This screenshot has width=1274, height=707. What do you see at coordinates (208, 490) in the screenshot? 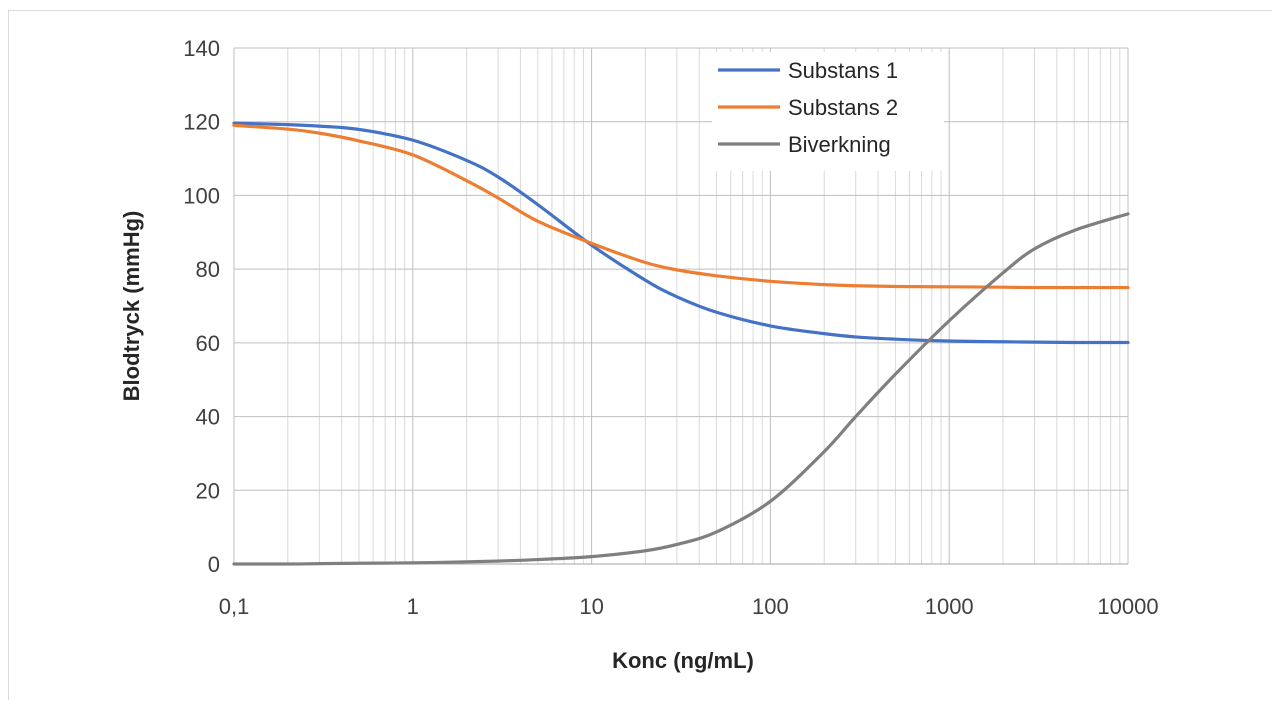
I see `y-tick-label: 20` at bounding box center [208, 490].